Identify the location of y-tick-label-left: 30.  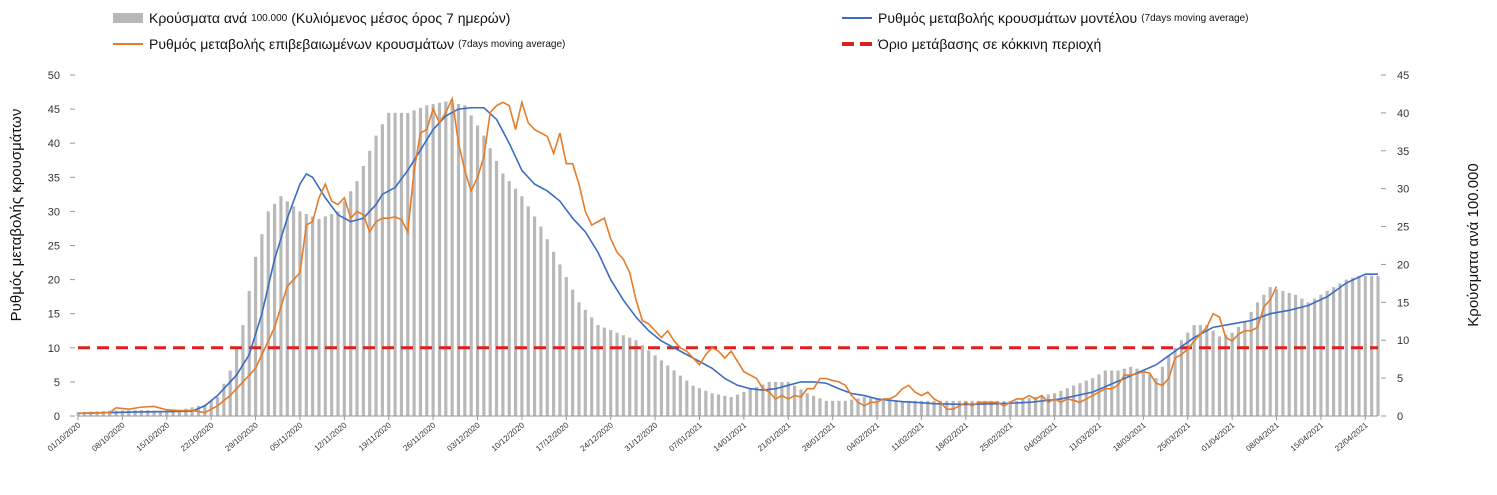
(54, 212).